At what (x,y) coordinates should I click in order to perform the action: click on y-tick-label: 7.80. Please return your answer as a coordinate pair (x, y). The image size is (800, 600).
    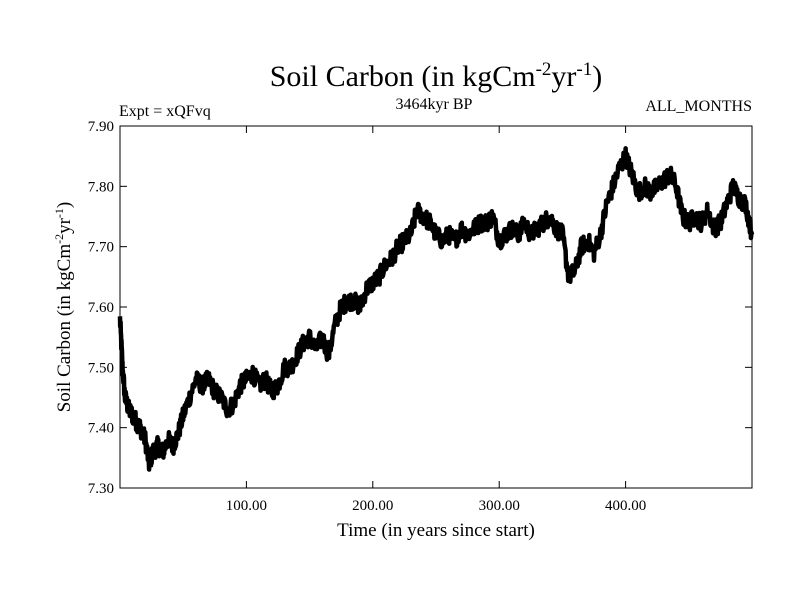
    Looking at the image, I should click on (101, 187).